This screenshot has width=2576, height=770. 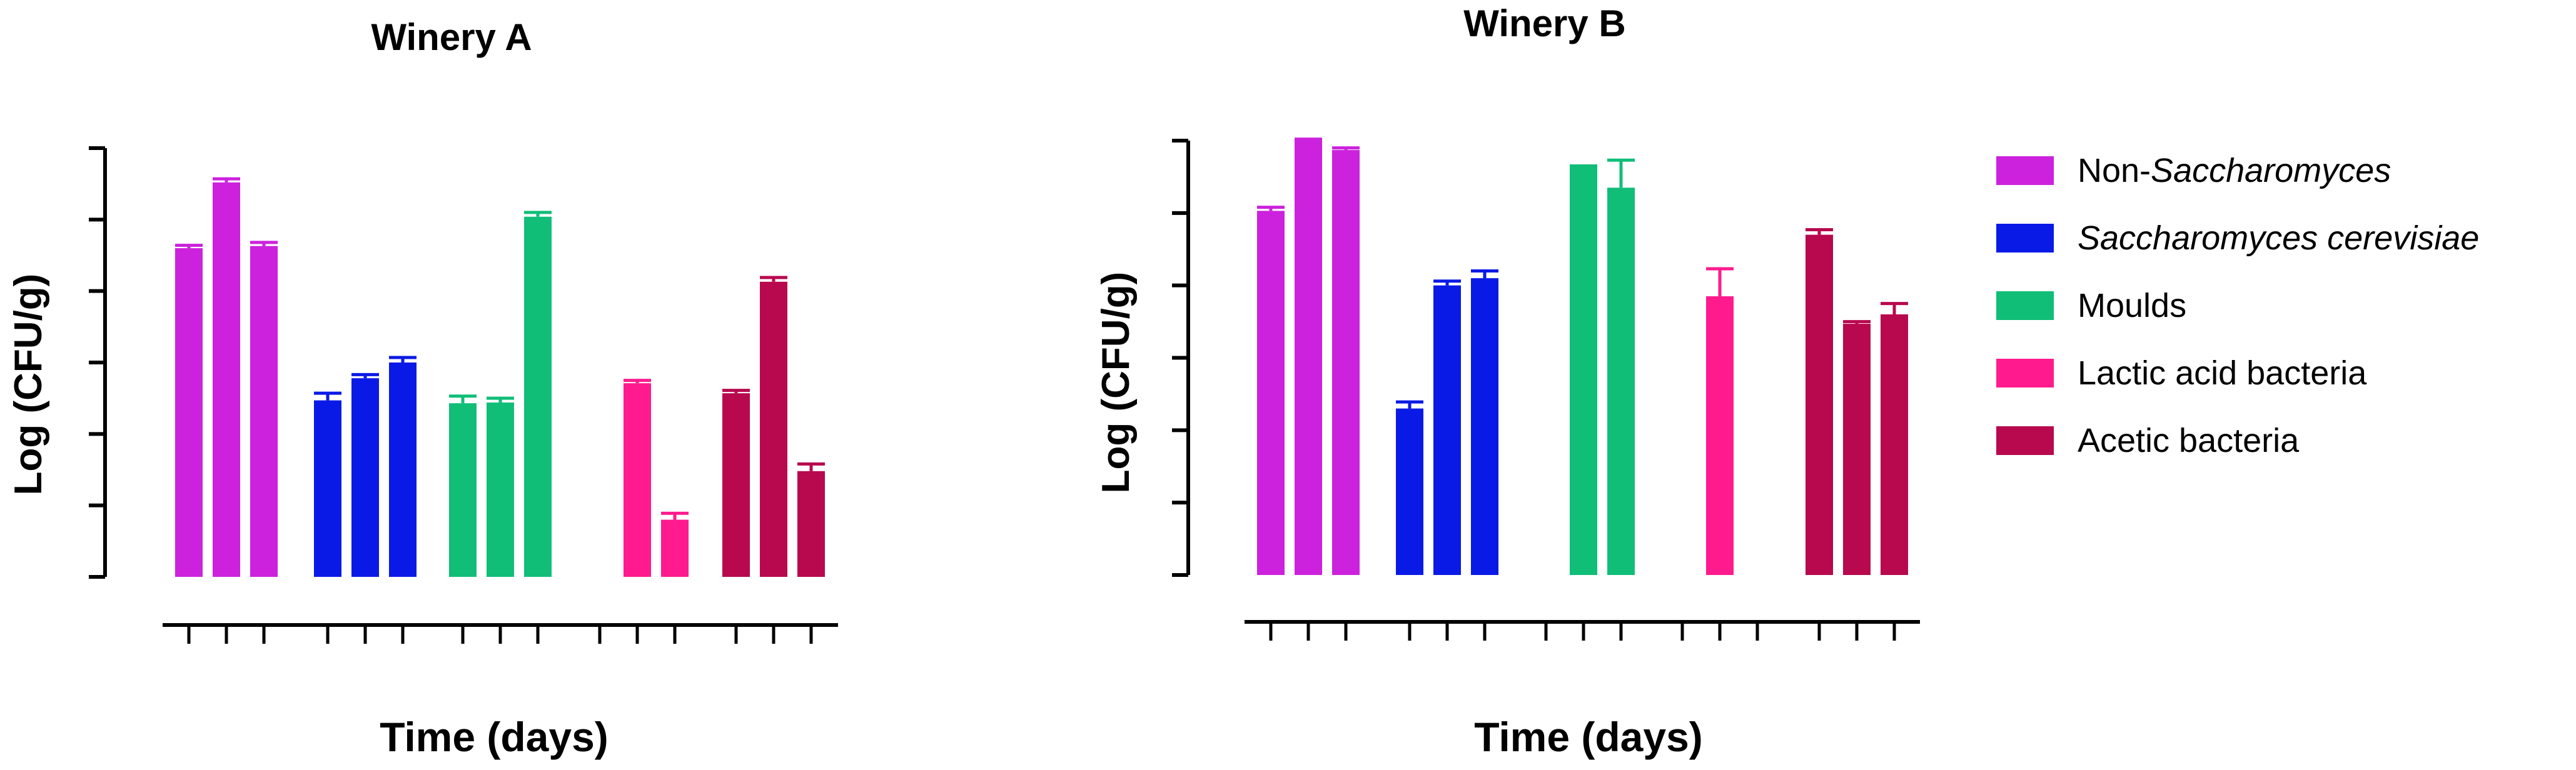 I want to click on legend-label-moulds: Moulds, so click(x=2132, y=305).